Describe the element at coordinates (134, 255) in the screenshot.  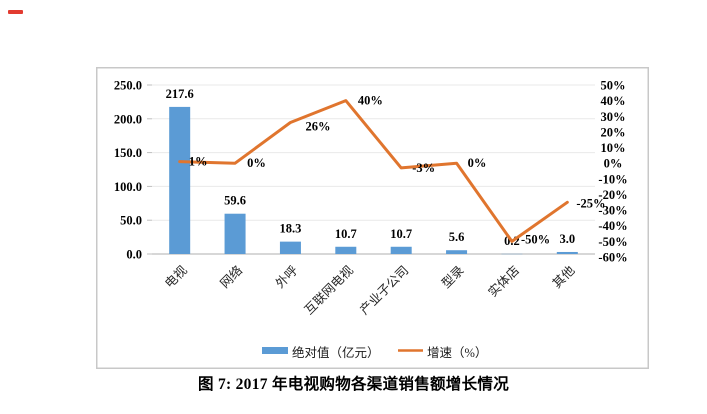
I see `left-axis-tick-label: 0.0` at that location.